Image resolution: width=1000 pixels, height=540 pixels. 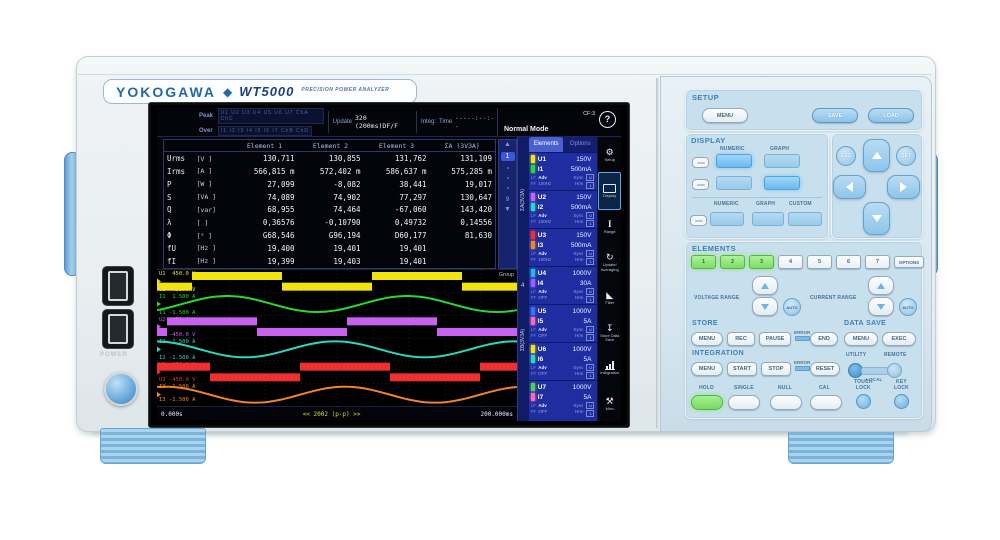 I want to click on element-button-7: 7, so click(x=877, y=262).